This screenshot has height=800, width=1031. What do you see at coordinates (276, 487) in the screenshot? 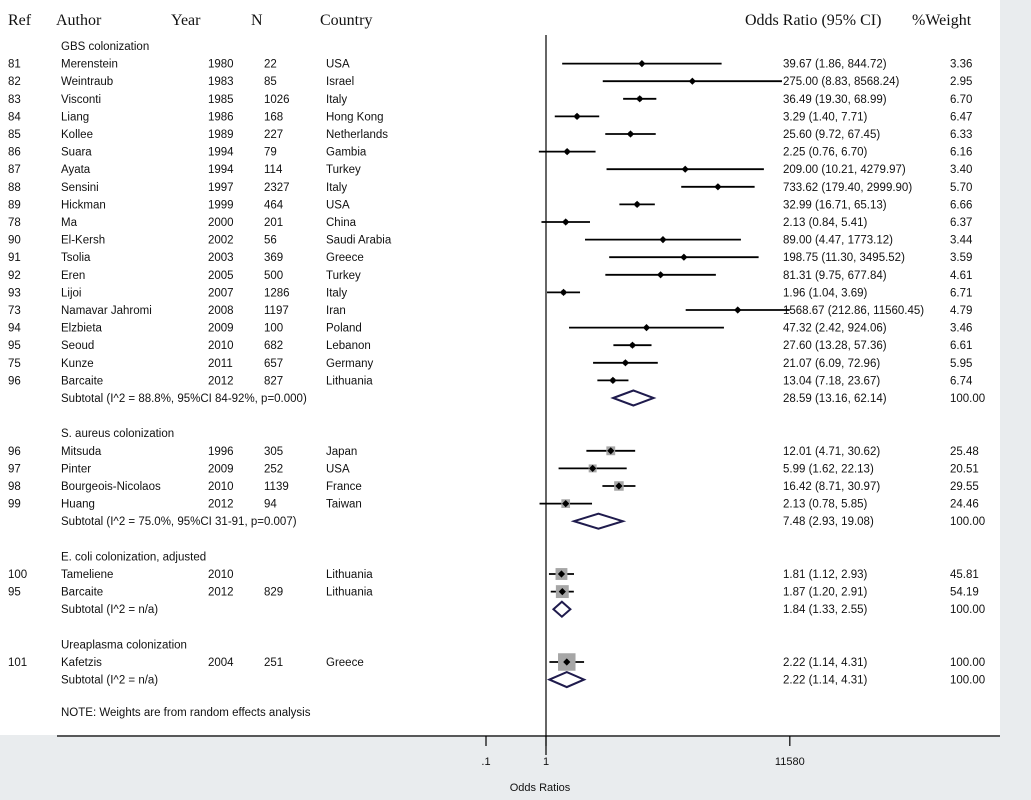
I see `row-n: 1139` at bounding box center [276, 487].